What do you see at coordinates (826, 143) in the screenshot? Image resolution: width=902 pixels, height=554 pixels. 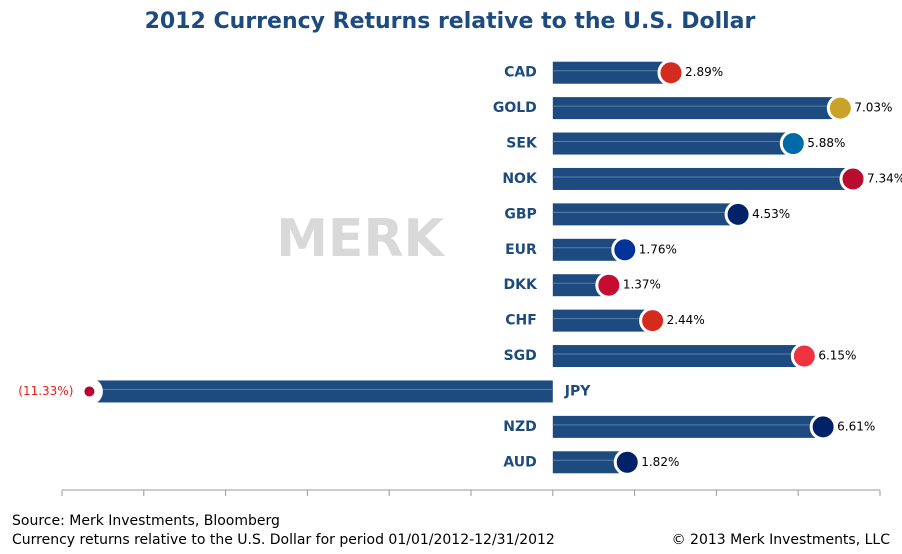 I see `value-label: 5.88%` at bounding box center [826, 143].